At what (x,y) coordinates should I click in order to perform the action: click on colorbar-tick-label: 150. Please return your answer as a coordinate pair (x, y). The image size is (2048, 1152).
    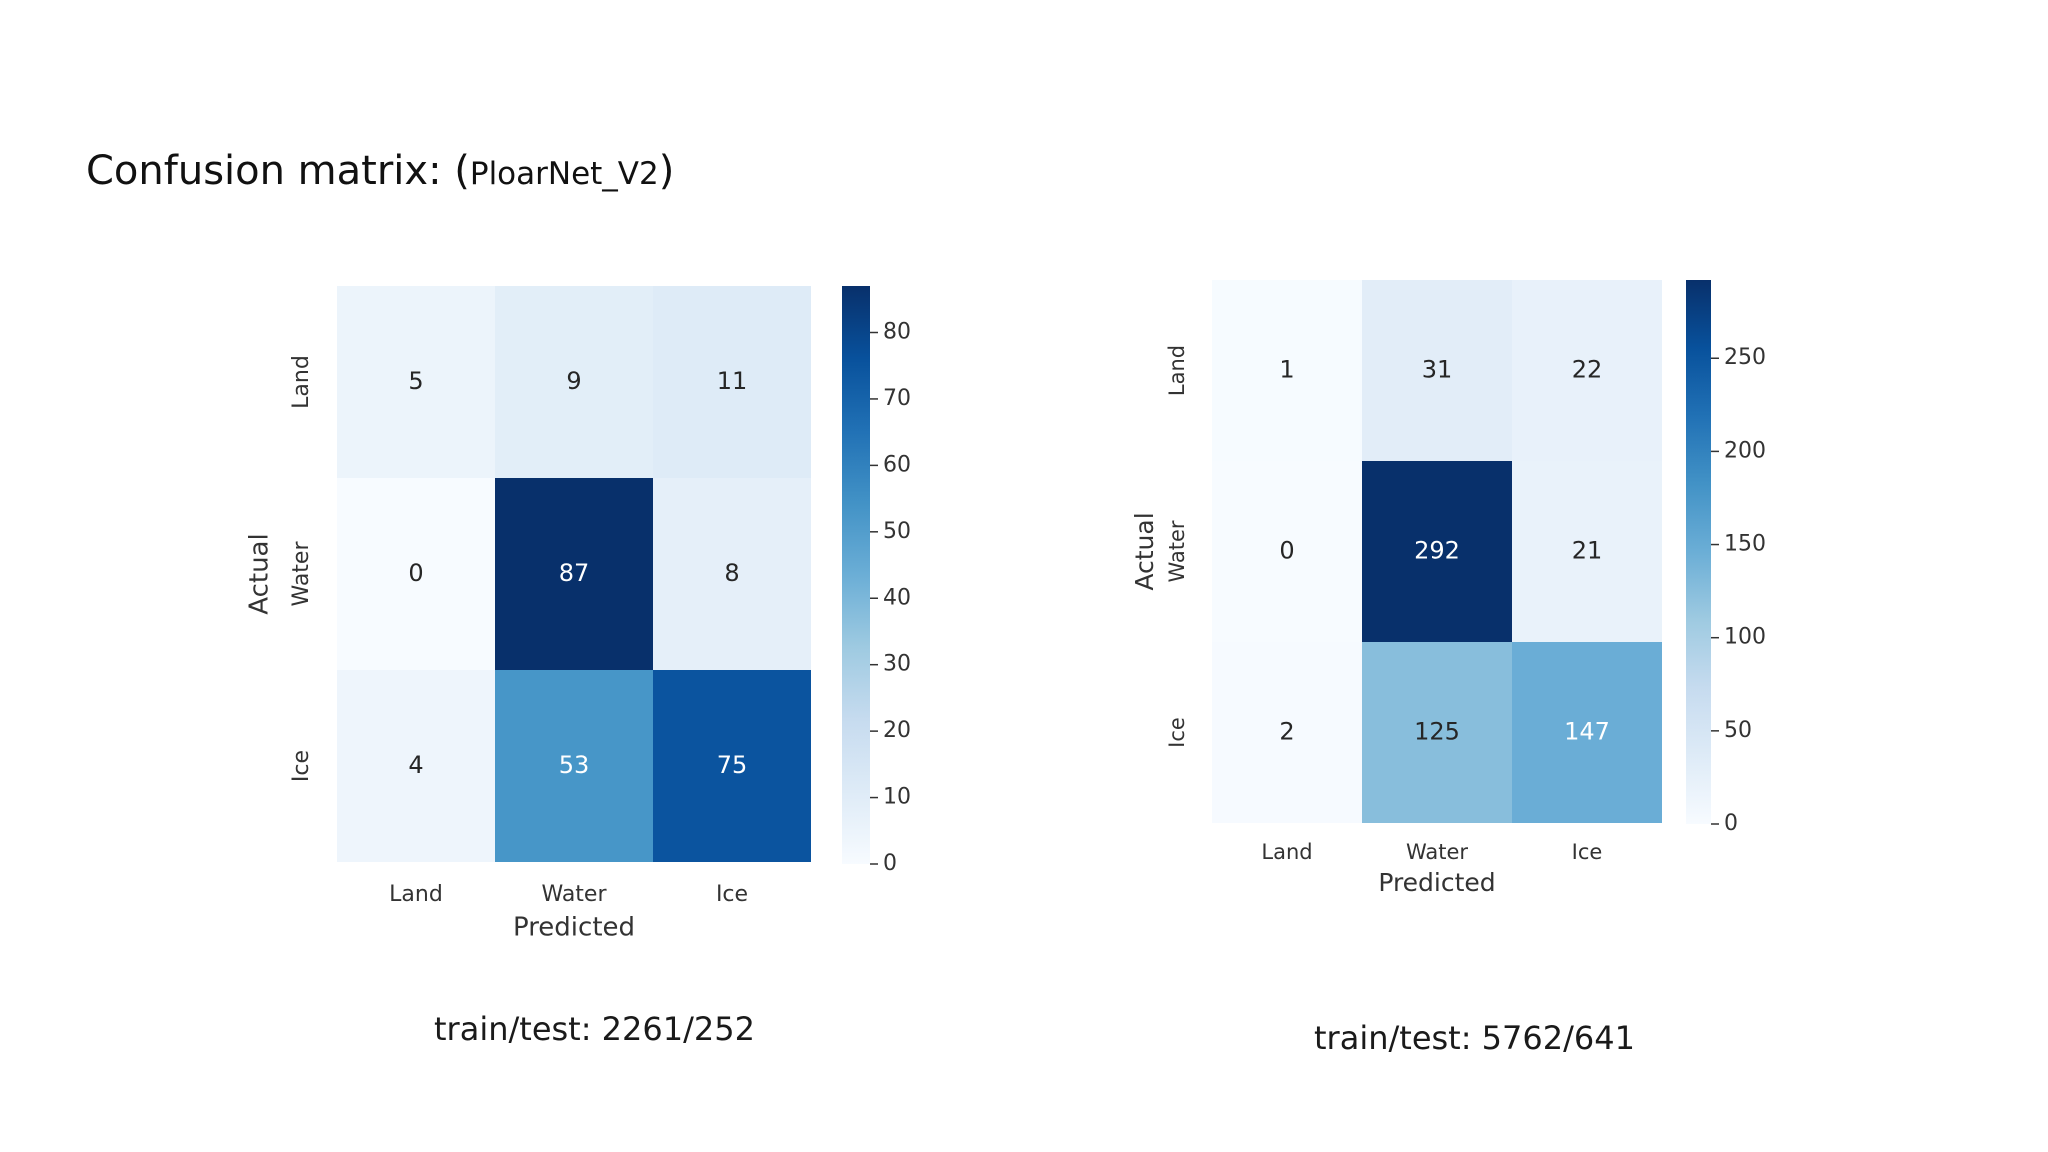
    Looking at the image, I should click on (1745, 544).